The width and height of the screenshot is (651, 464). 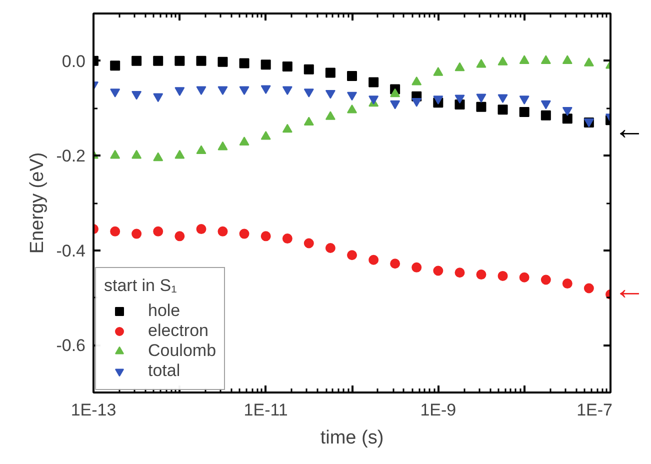 I want to click on y-tick-label: 0.0, so click(x=74, y=61).